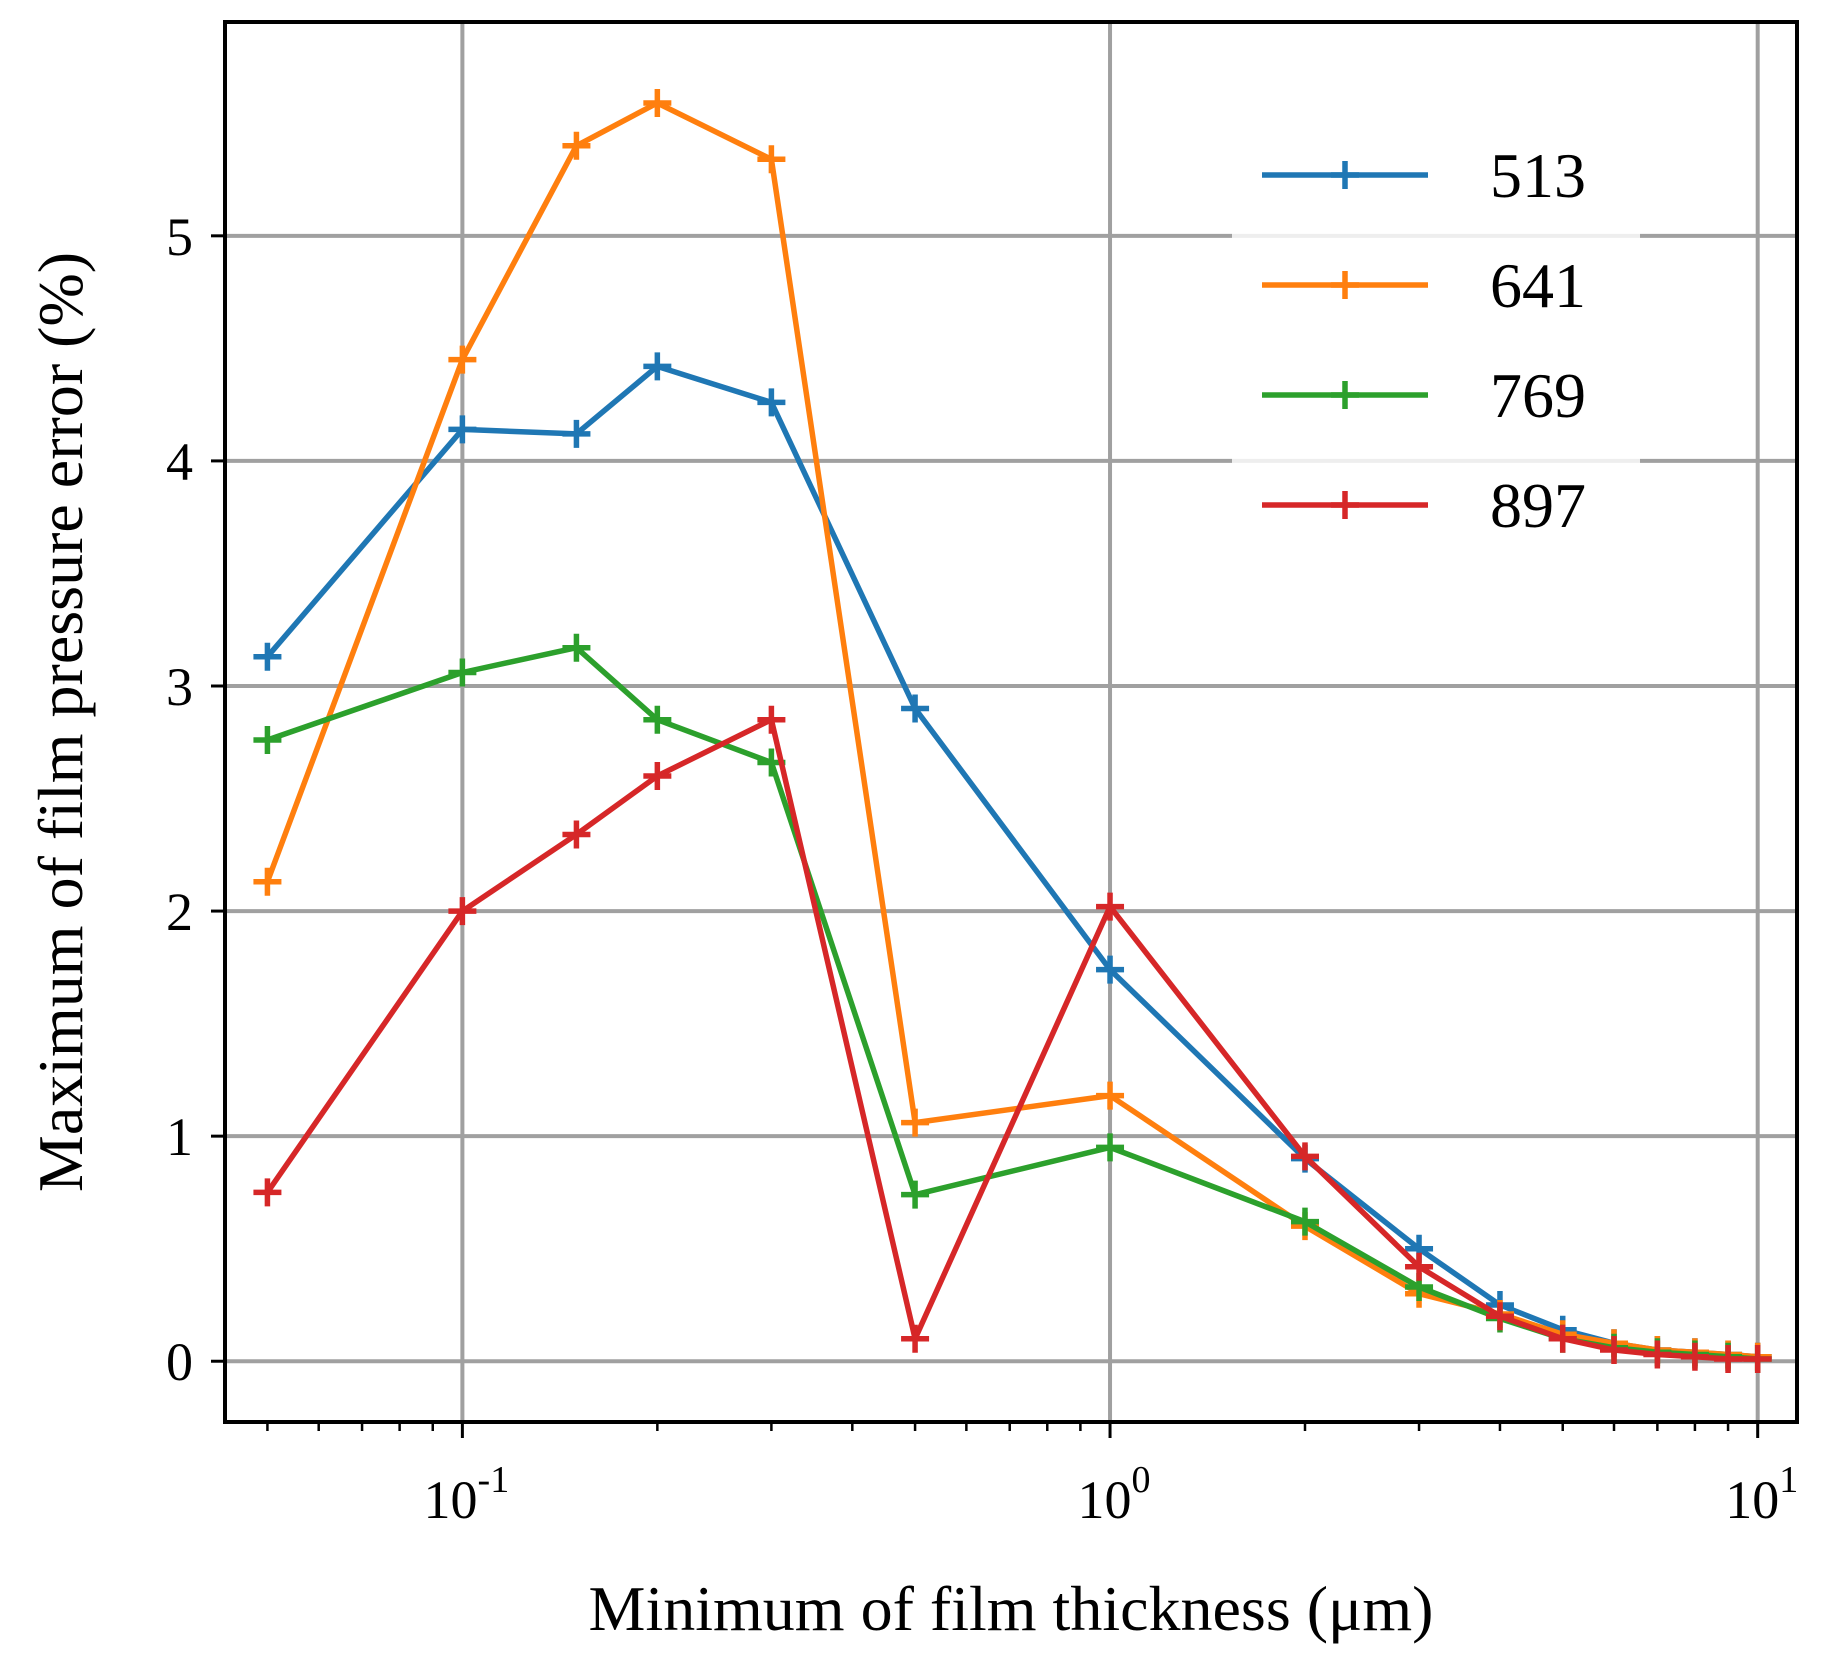 The image size is (1824, 1672). I want to click on y-tick-label: 3, so click(179, 687).